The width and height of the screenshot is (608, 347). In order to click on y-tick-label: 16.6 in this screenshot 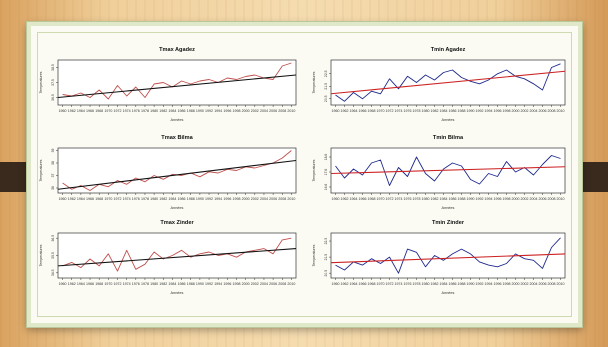, I will do `click(326, 187)`.